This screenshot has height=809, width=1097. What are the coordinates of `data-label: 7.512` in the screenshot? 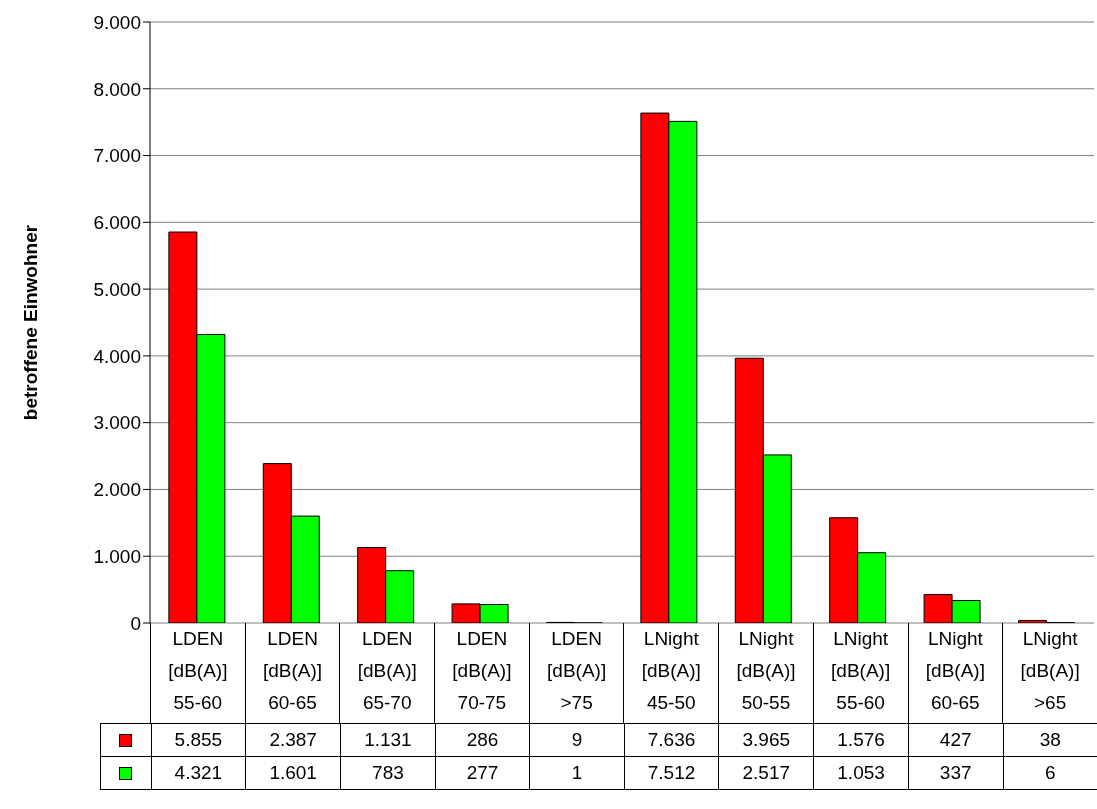 It's located at (671, 773).